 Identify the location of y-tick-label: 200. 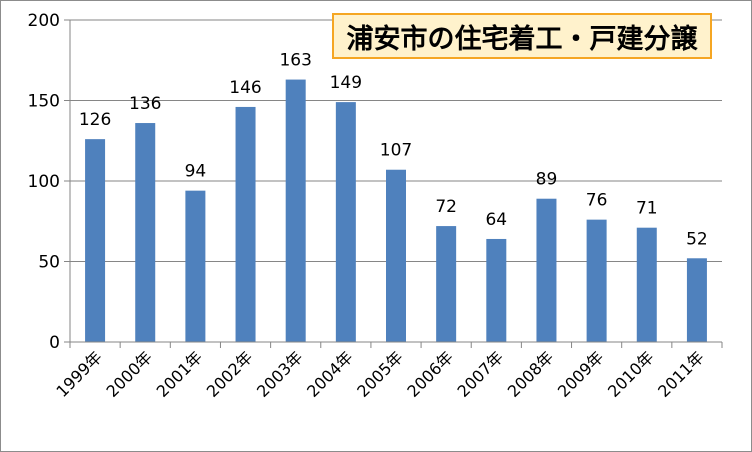
(44, 21).